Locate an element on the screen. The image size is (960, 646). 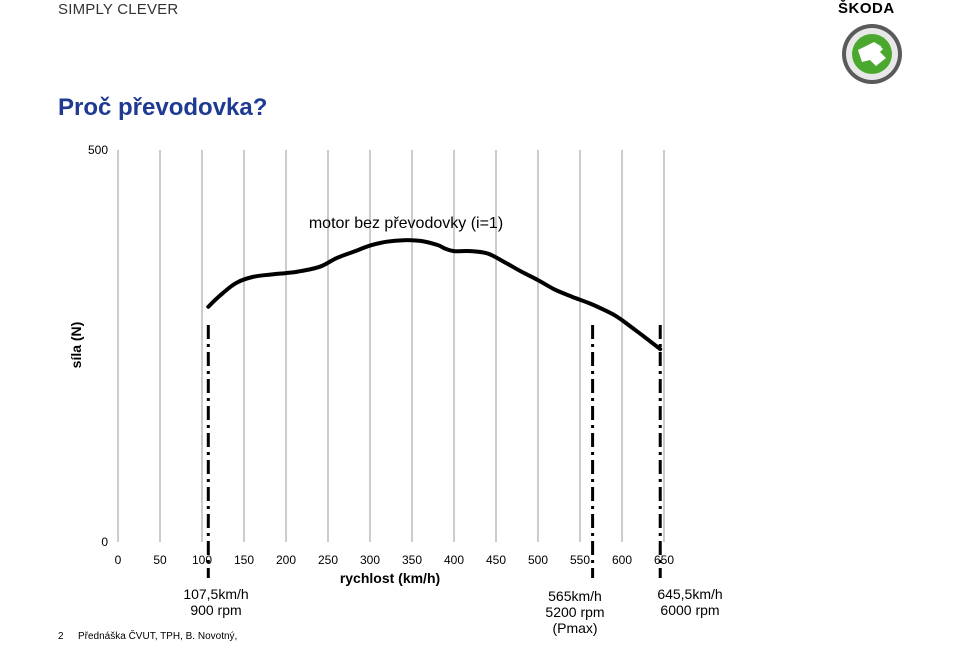
x-tick-label-500: 500 is located at coordinates (538, 560).